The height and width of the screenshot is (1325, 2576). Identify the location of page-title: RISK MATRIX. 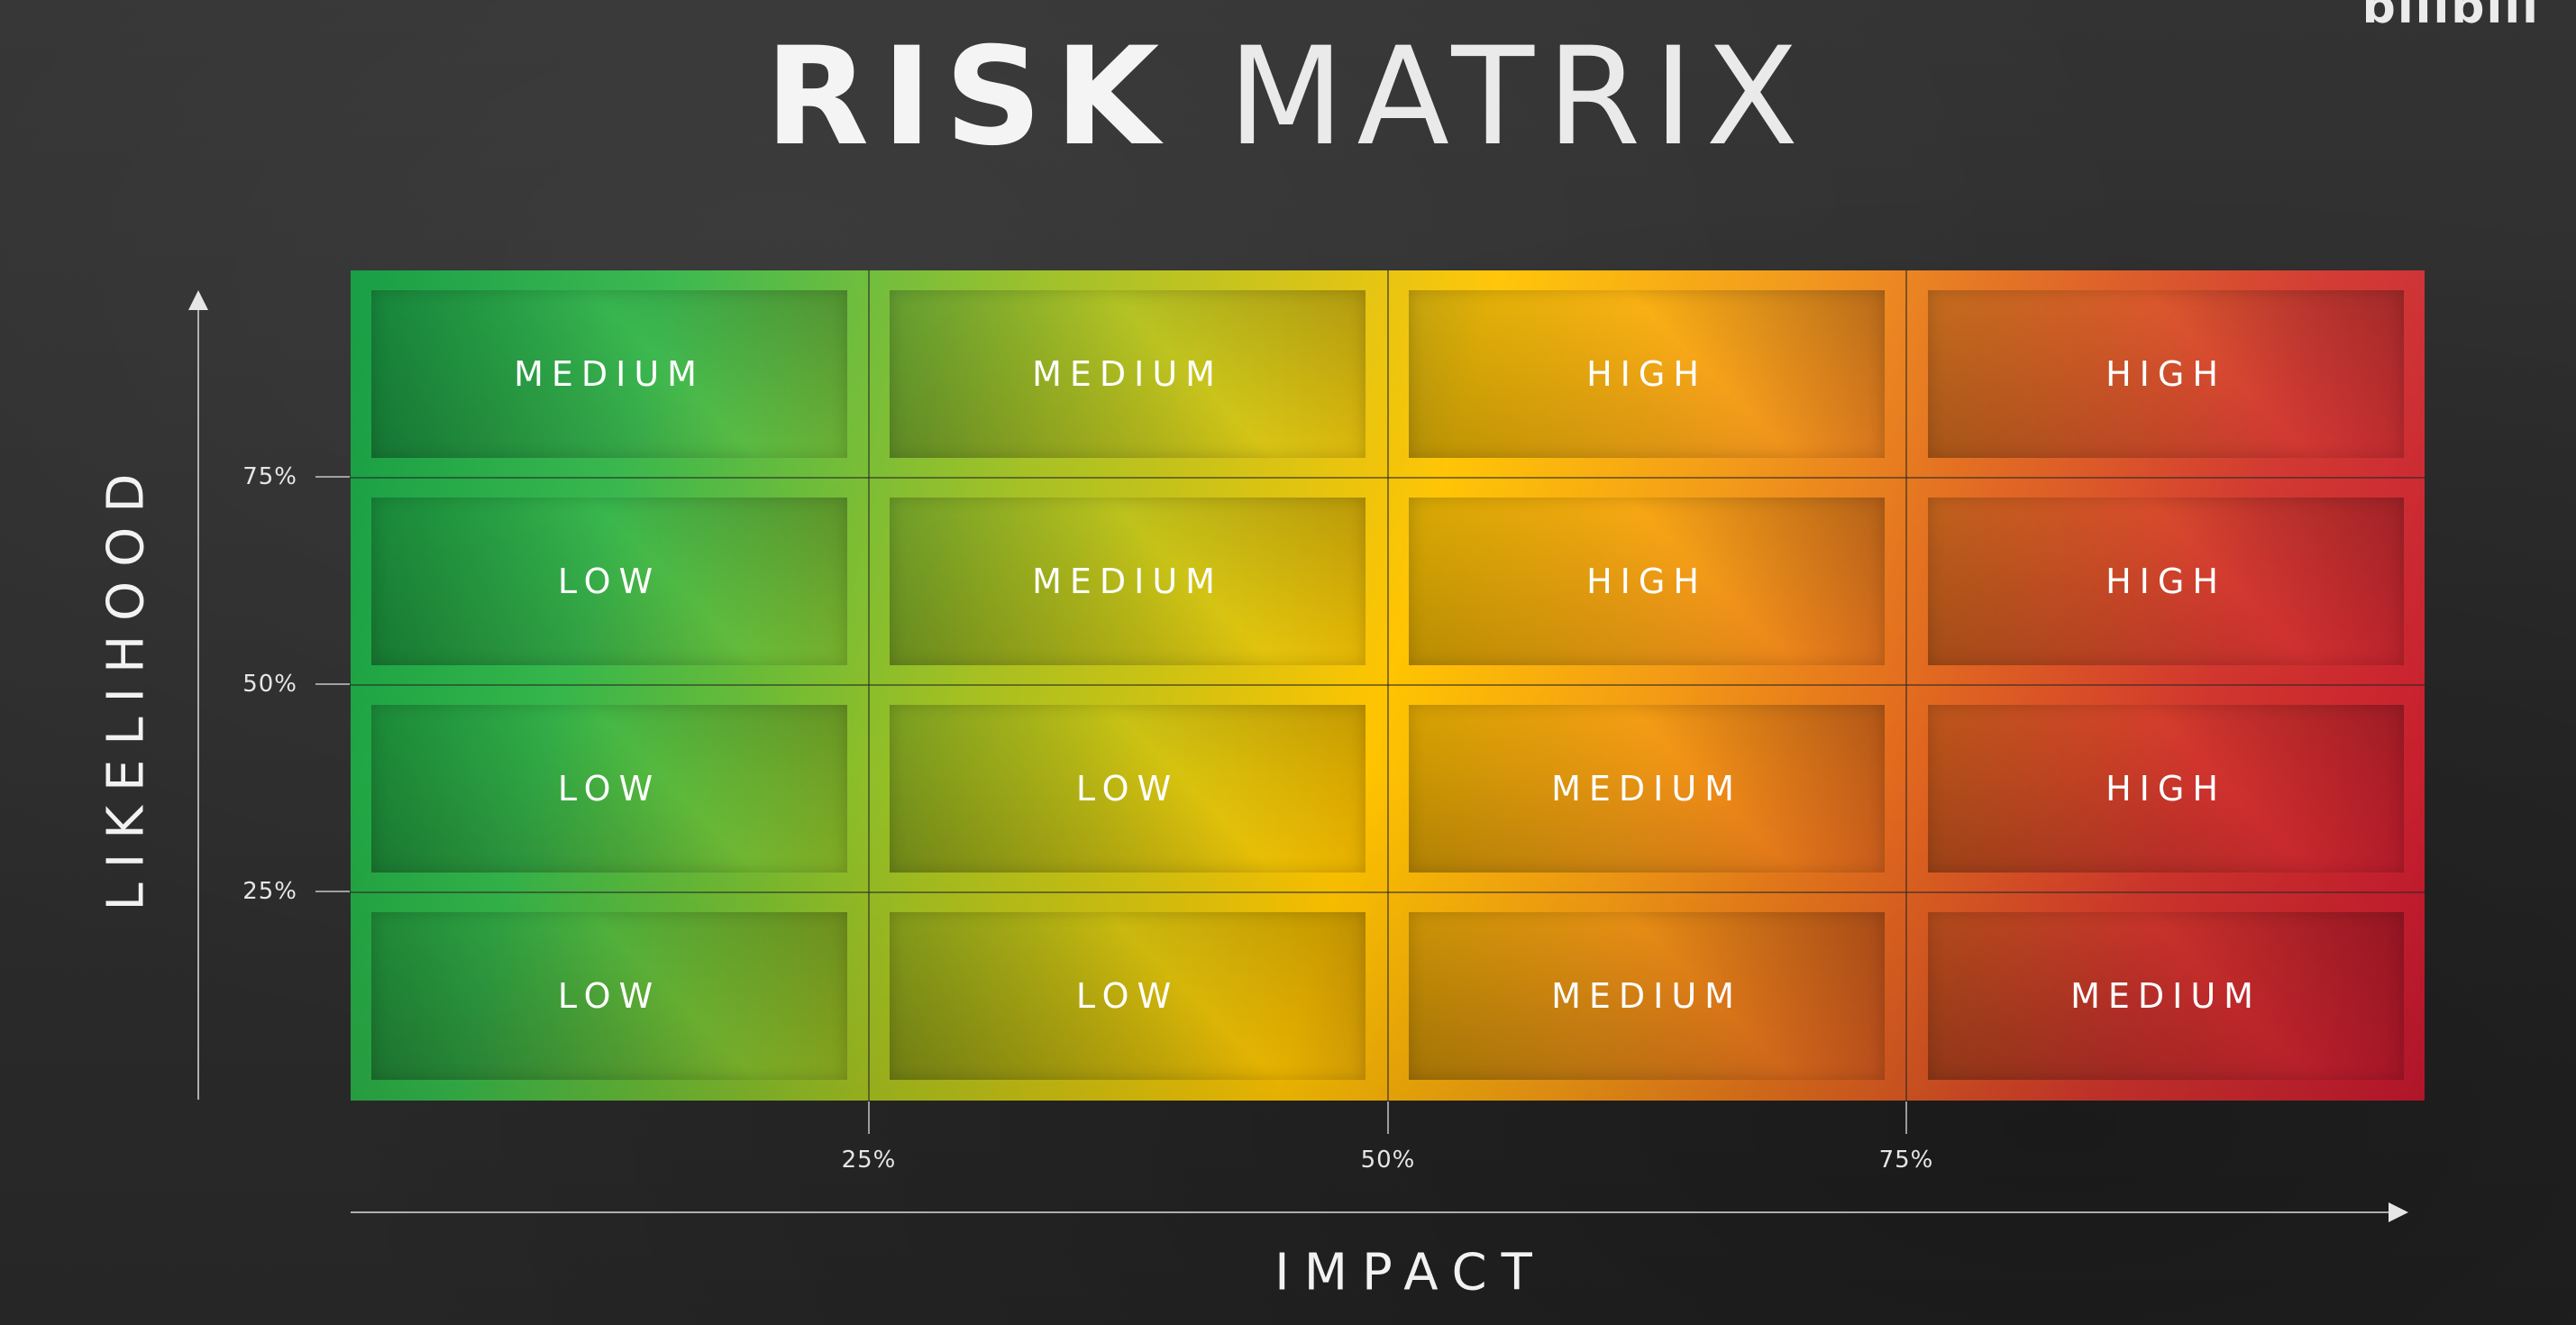
(1288, 97).